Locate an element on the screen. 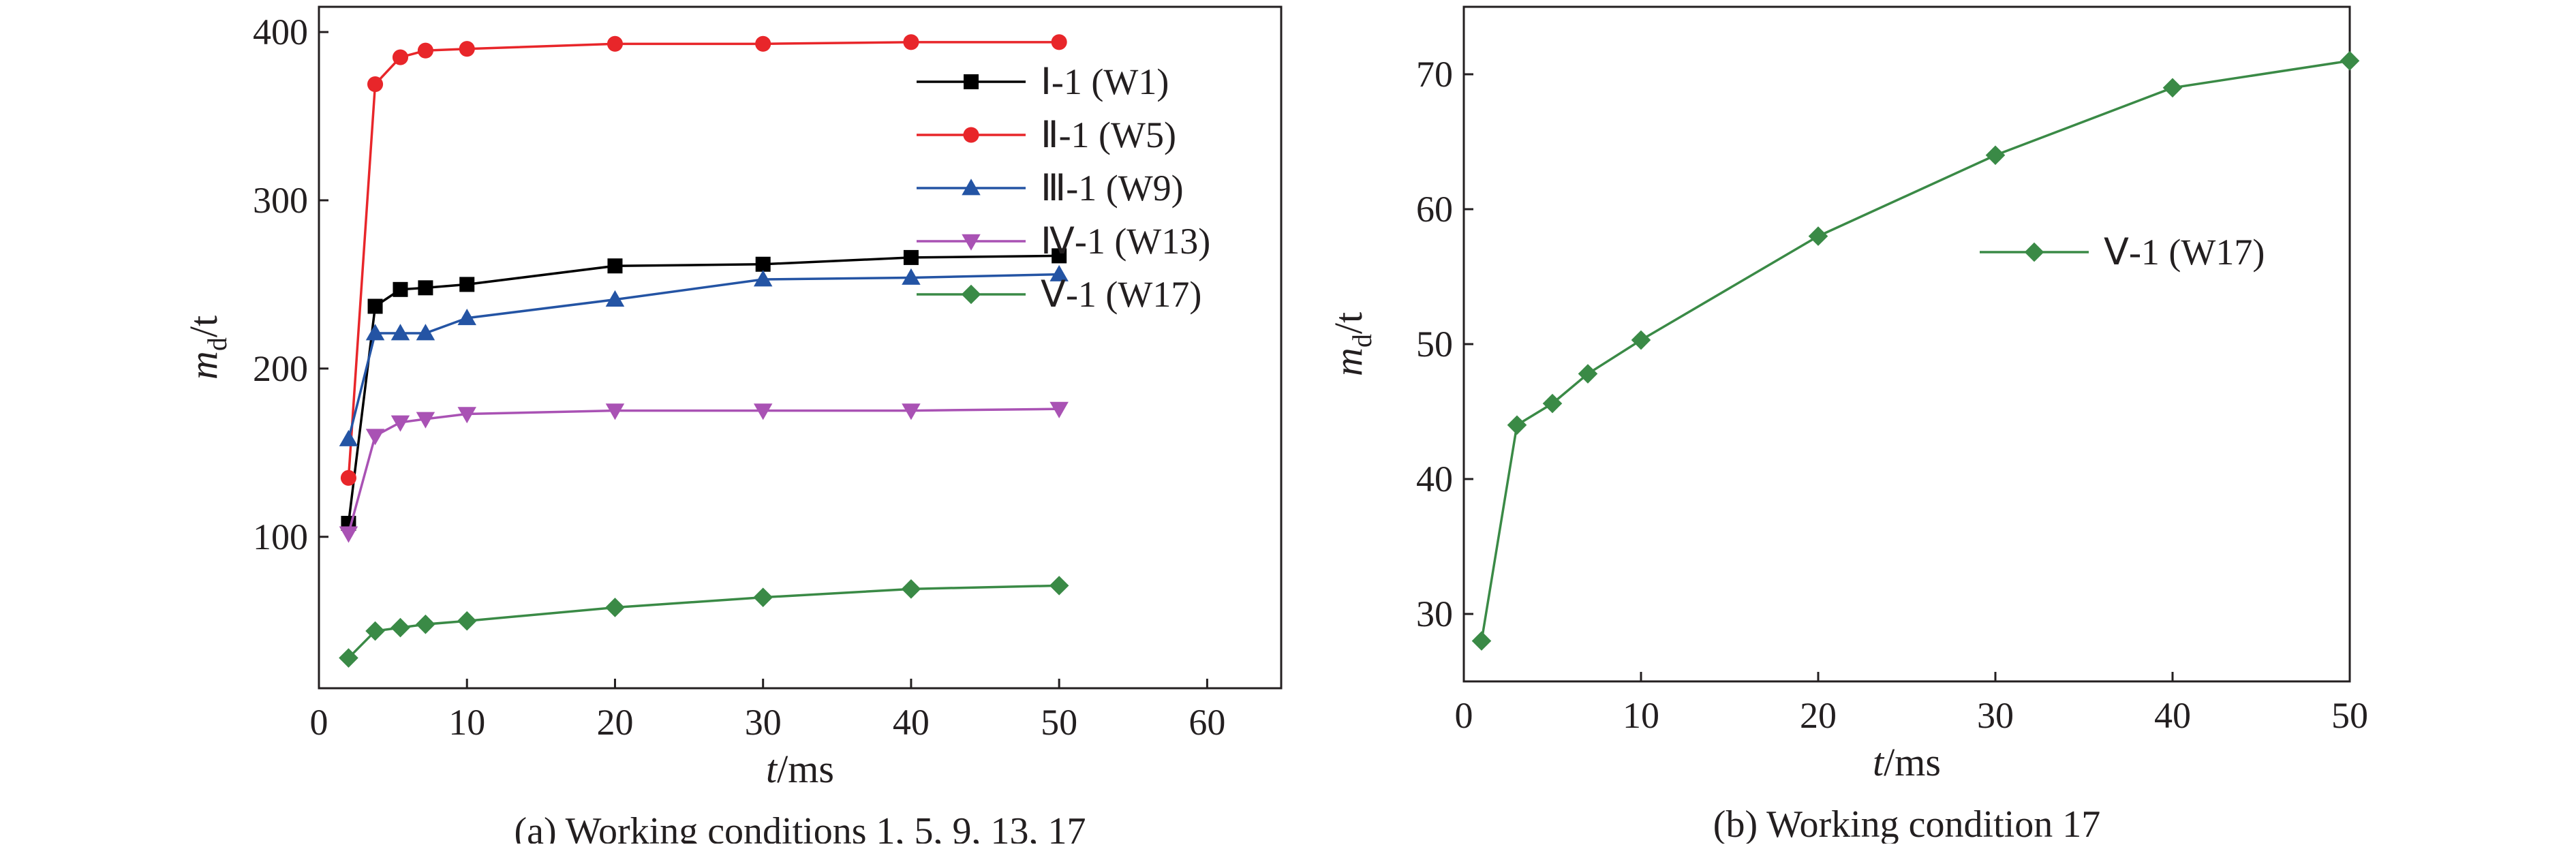  legend-item: Ⅰ-1 (W1) is located at coordinates (1043, 81).